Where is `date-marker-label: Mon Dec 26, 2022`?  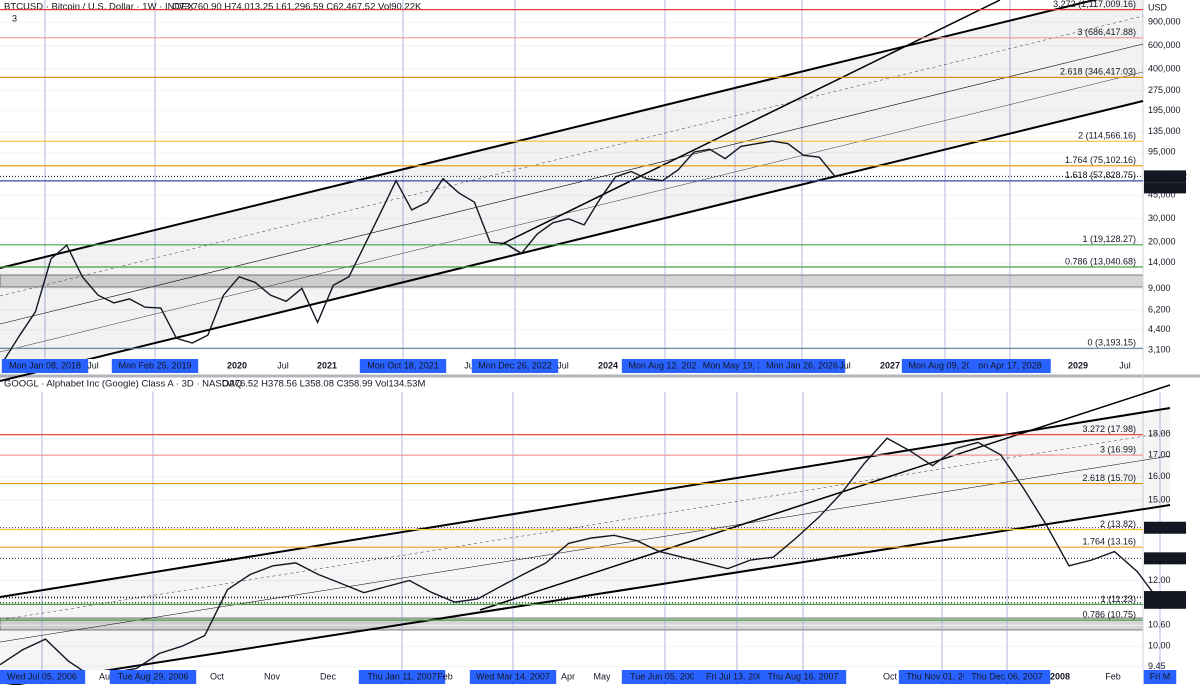
date-marker-label: Mon Dec 26, 2022 is located at coordinates (515, 365).